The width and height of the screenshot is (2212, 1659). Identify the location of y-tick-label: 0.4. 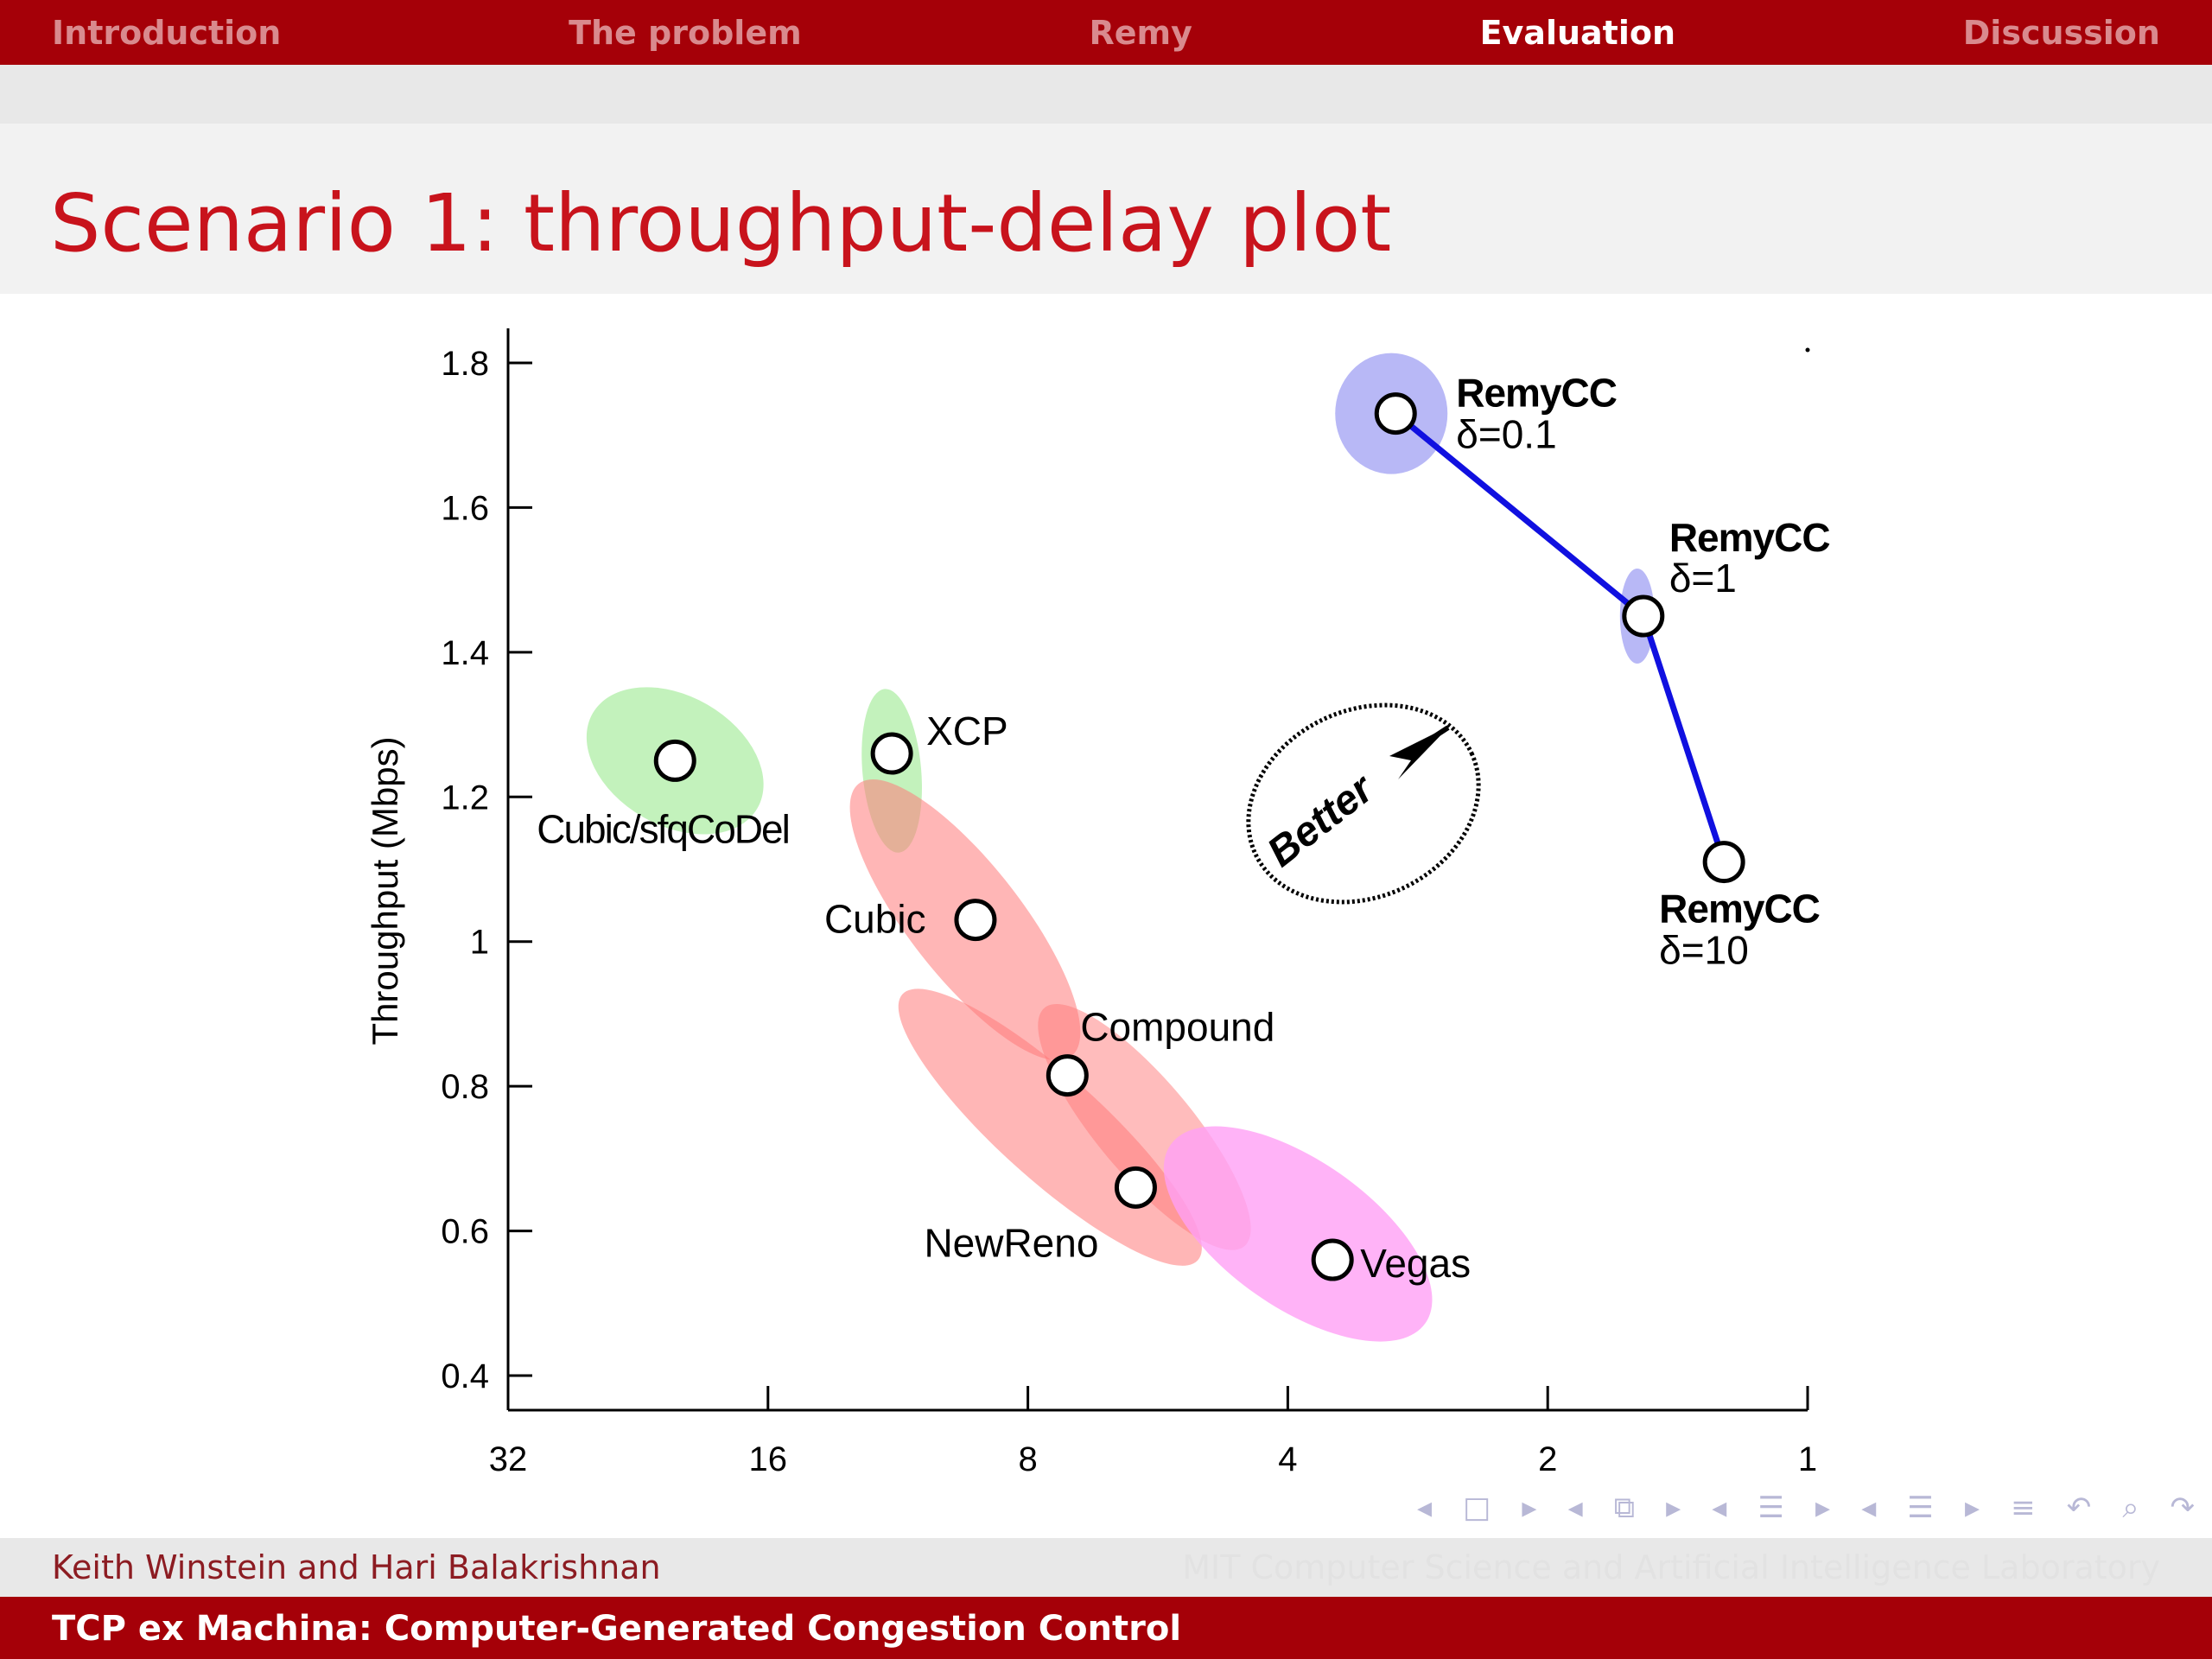
(465, 1376).